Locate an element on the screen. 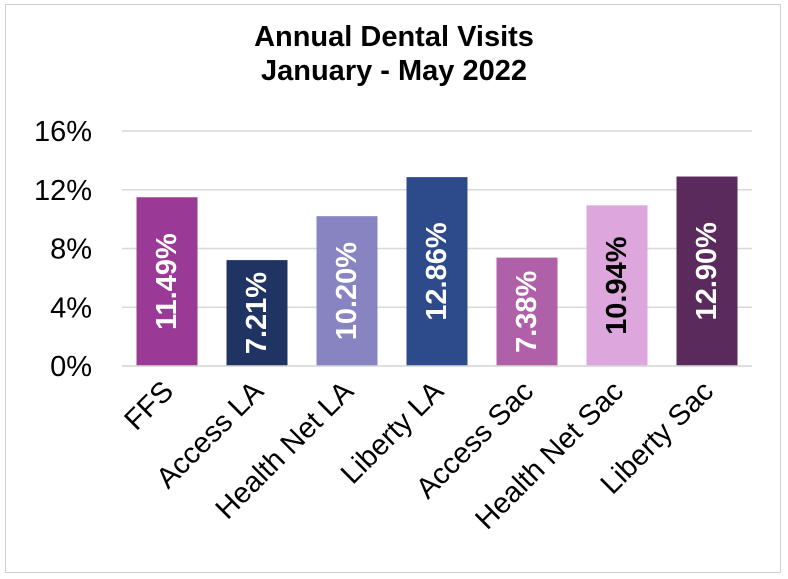 The height and width of the screenshot is (579, 788). data-label: 10.94% is located at coordinates (617, 285).